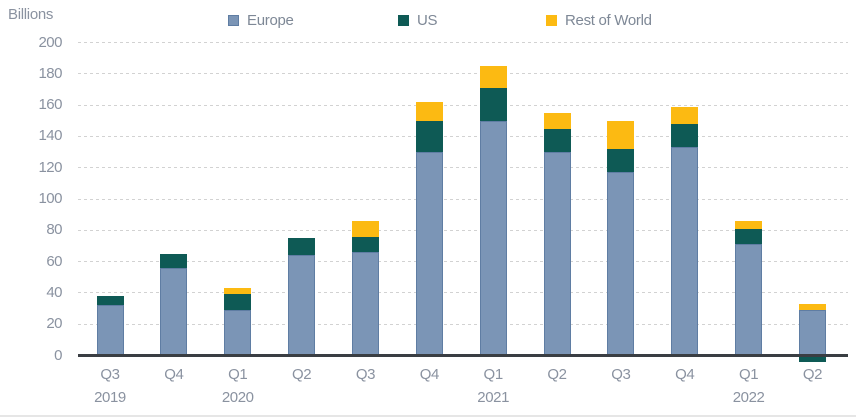  Describe the element at coordinates (50, 198) in the screenshot. I see `y-axis-tick-label: 100` at that location.